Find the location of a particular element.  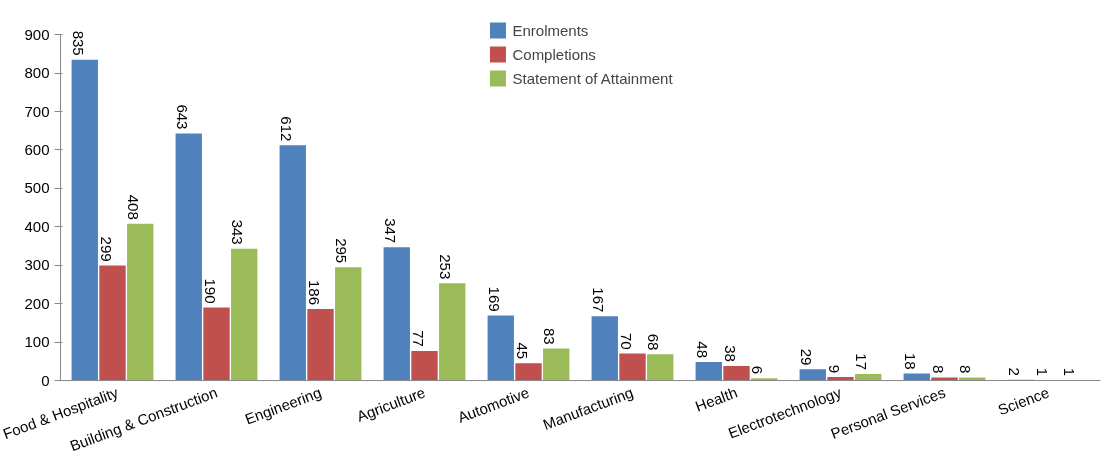

y-tick-label: 800 is located at coordinates (37, 73).